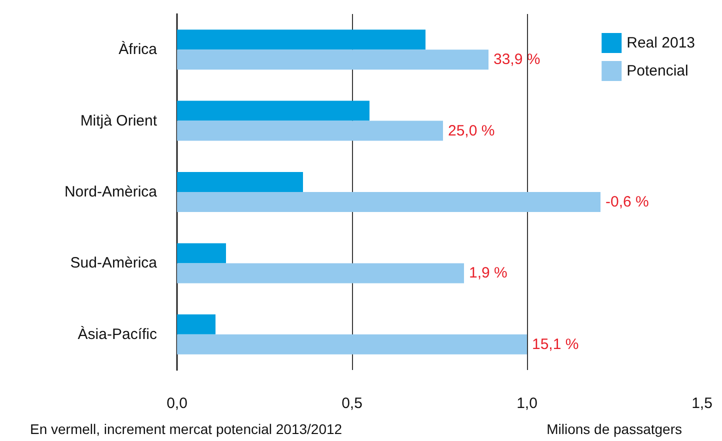 The width and height of the screenshot is (722, 441). I want to click on text: En vermell, increment mercat potencial 2013/2012, so click(186, 429).